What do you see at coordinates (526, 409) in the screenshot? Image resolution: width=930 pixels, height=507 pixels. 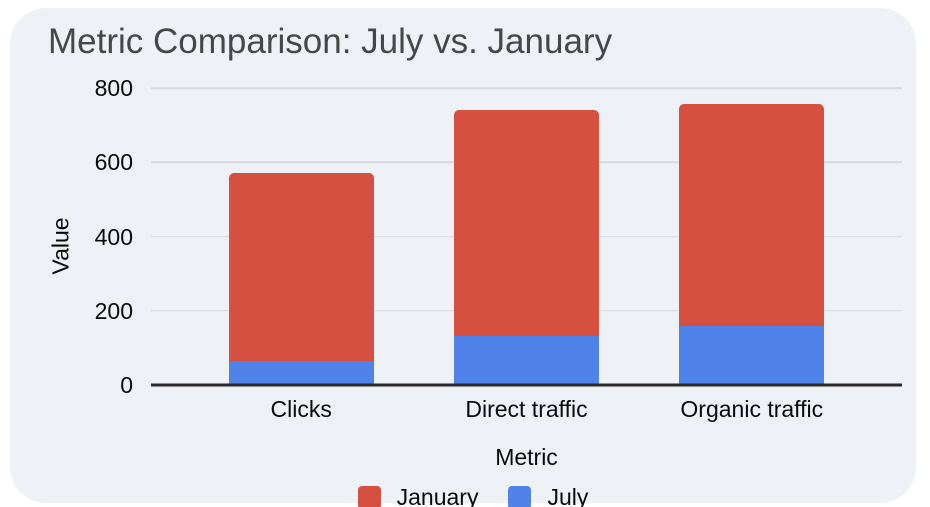 I see `x-tick-label-direct-traffic: Direct traffic` at bounding box center [526, 409].